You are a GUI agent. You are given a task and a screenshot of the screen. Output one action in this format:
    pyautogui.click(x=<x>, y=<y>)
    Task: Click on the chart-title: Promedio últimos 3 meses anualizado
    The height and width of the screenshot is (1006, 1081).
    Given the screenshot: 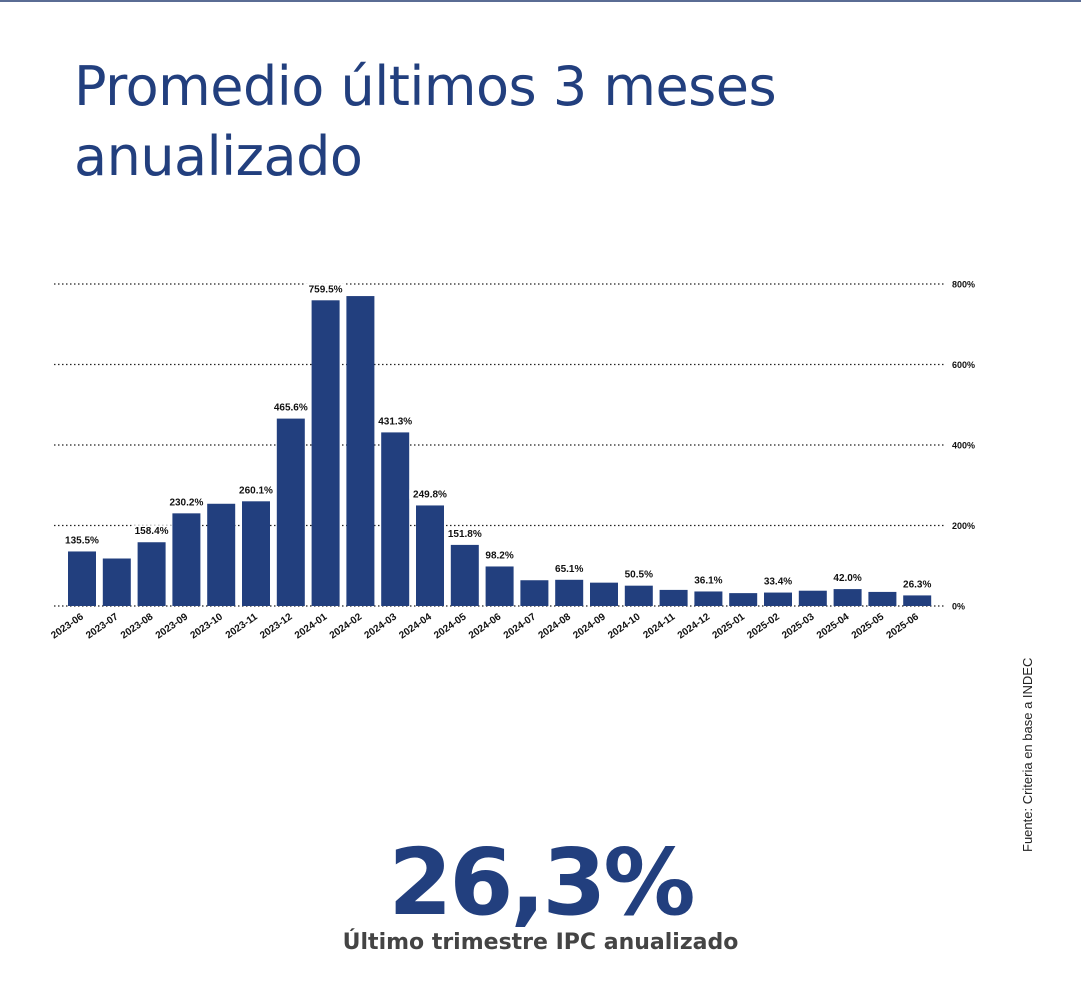 What is the action you would take?
    pyautogui.click(x=425, y=121)
    